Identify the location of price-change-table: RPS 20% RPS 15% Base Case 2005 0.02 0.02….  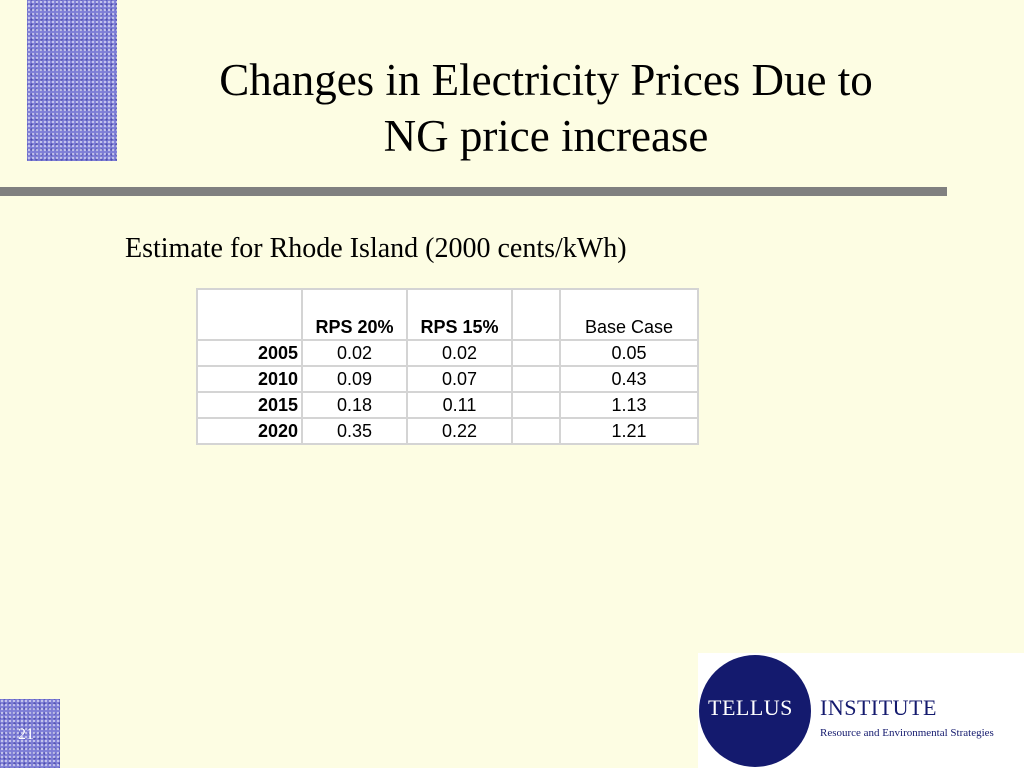
(447, 366).